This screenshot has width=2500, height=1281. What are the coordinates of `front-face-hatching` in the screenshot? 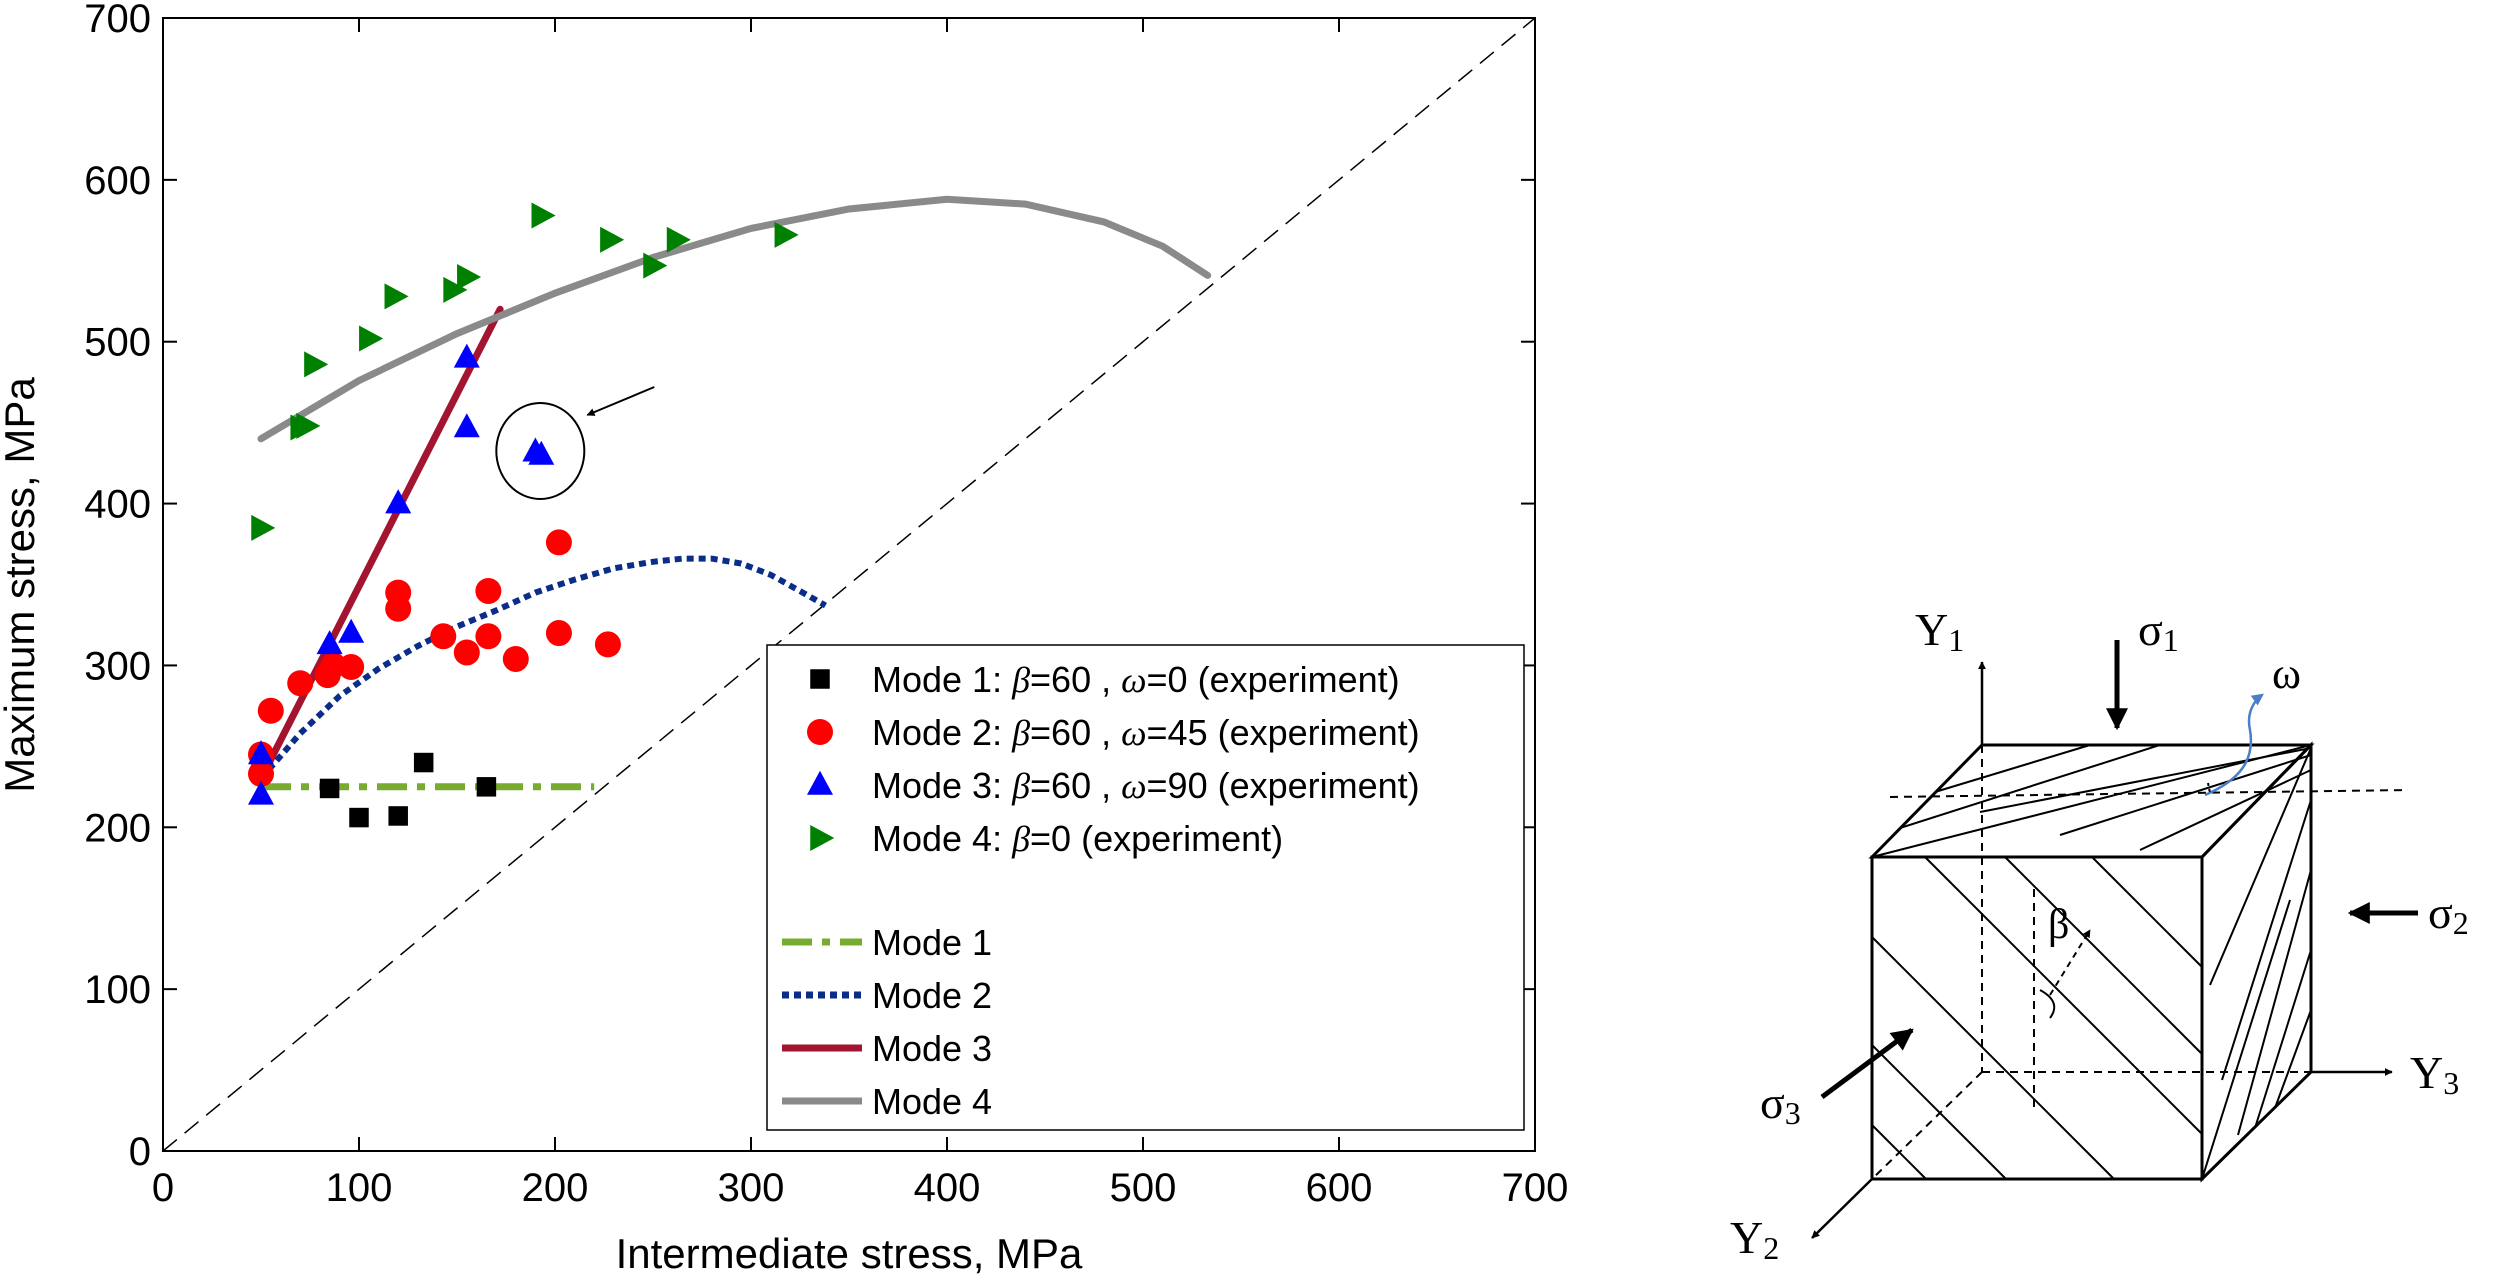 It's located at (2037, 1018).